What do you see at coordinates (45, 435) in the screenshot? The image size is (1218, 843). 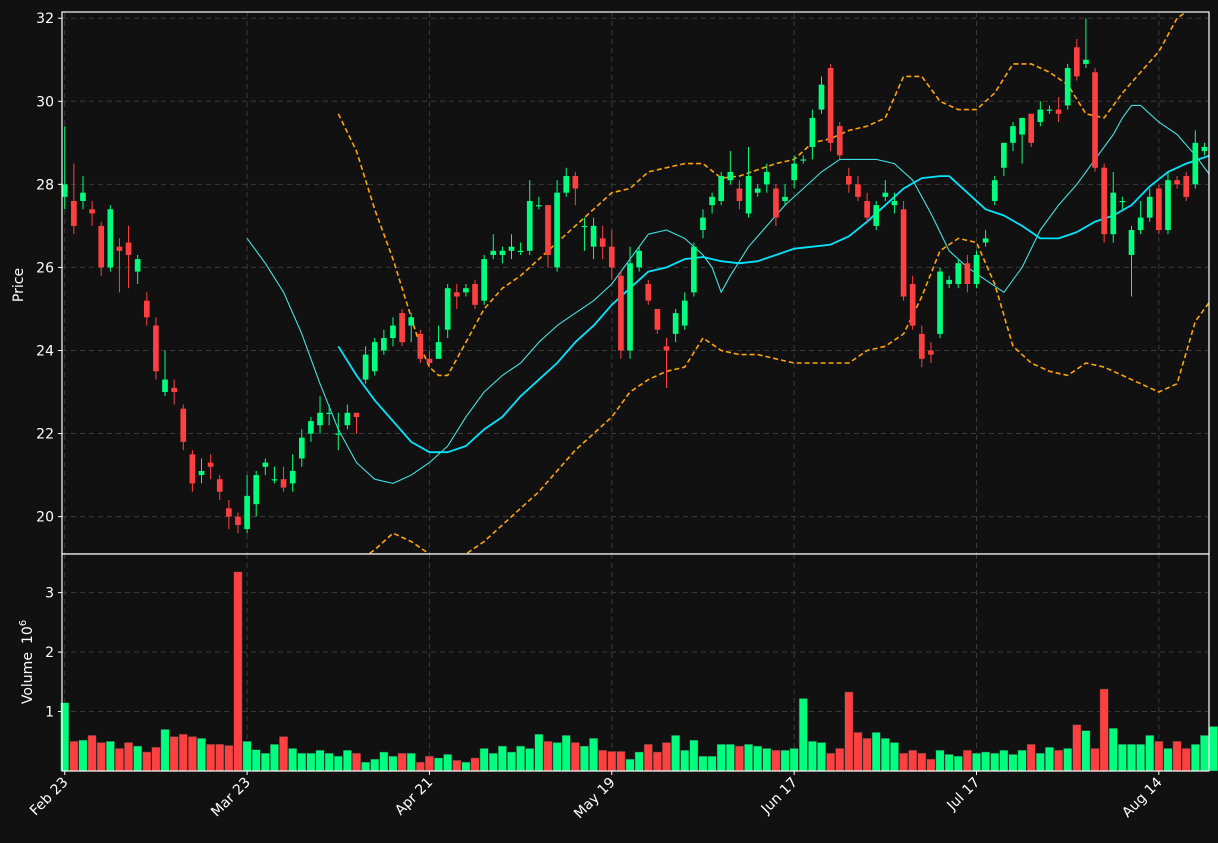 I see `price-y-tick-label: 22` at bounding box center [45, 435].